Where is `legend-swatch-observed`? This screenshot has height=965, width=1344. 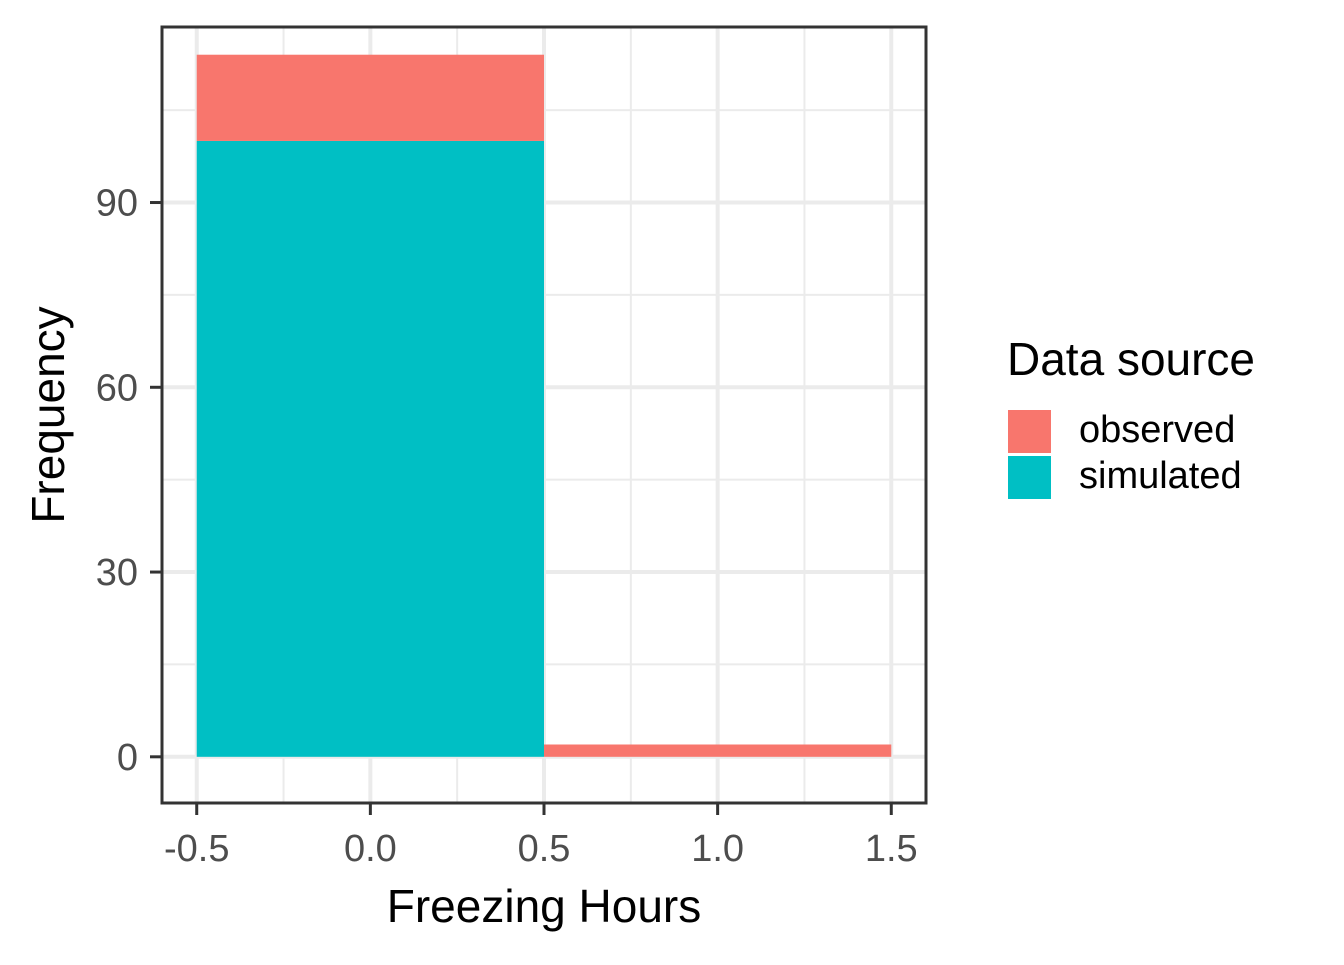
legend-swatch-observed is located at coordinates (1029, 431).